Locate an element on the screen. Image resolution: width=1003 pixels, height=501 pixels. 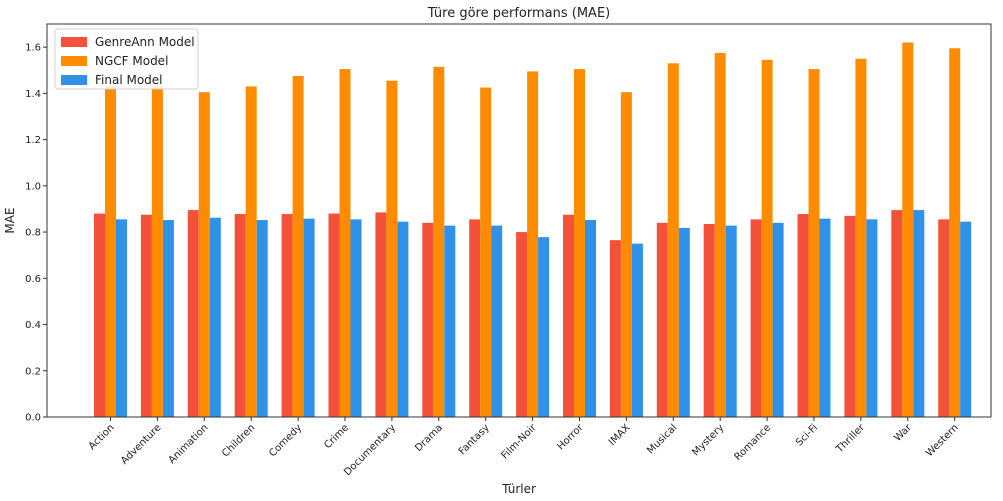
bar-ngcf-animation is located at coordinates (204, 255).